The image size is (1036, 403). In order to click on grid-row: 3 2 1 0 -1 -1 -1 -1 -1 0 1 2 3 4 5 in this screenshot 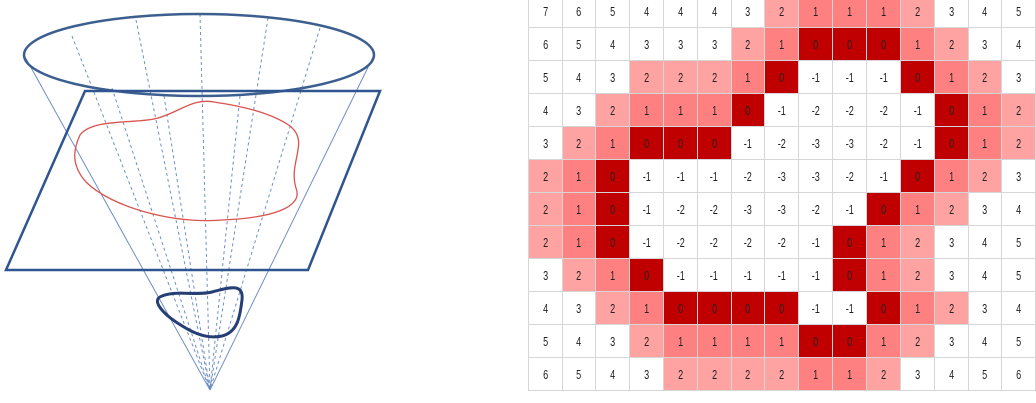, I will do `click(782, 275)`.